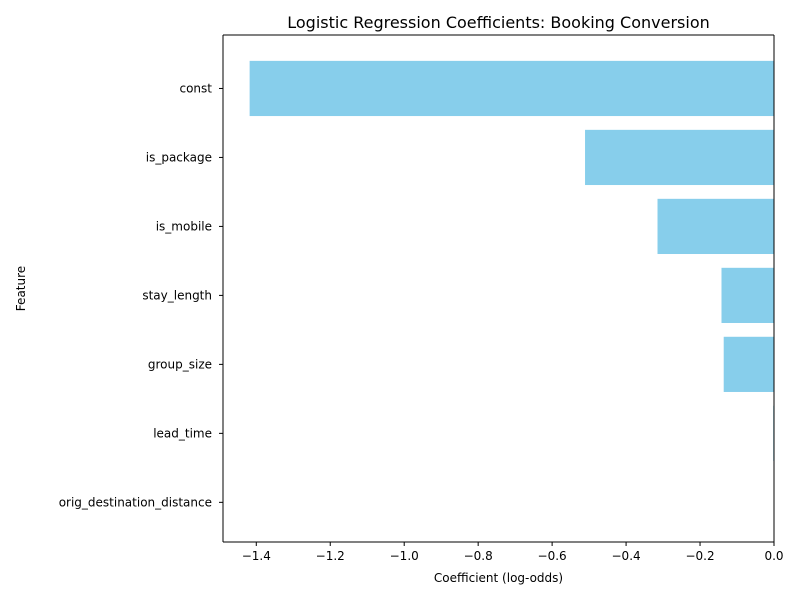  Describe the element at coordinates (177, 295) in the screenshot. I see `y-tick-label: stay_length` at that location.